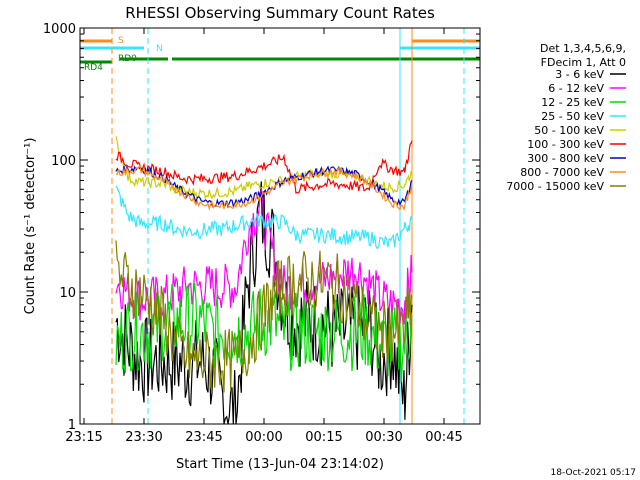  I want to click on timestamp: 18-Oct-2021 05:17, so click(593, 473).